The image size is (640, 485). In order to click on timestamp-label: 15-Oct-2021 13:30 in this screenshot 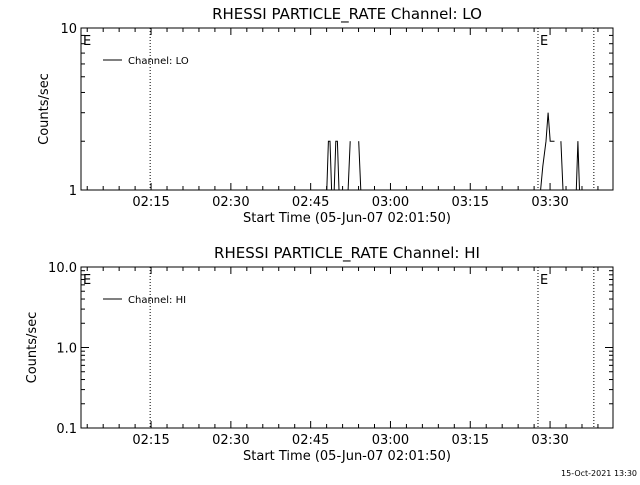, I will do `click(599, 473)`.